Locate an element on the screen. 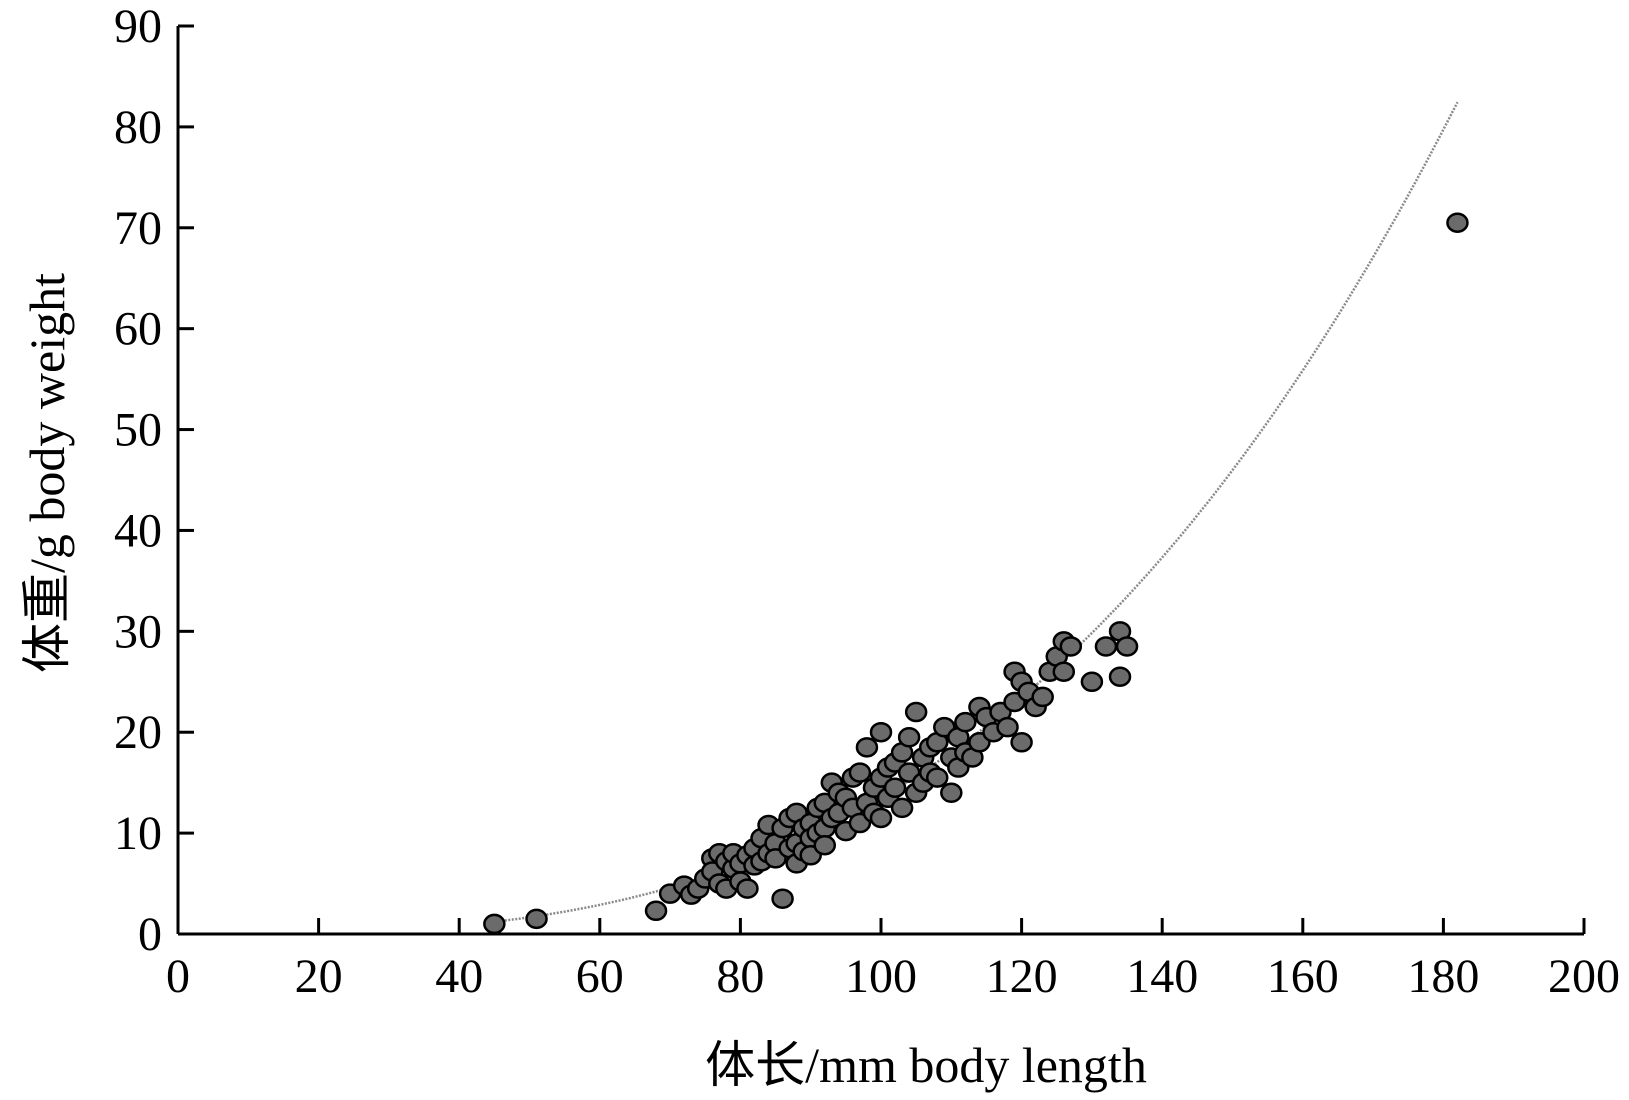  y-tick-label: 60 is located at coordinates (138, 329).